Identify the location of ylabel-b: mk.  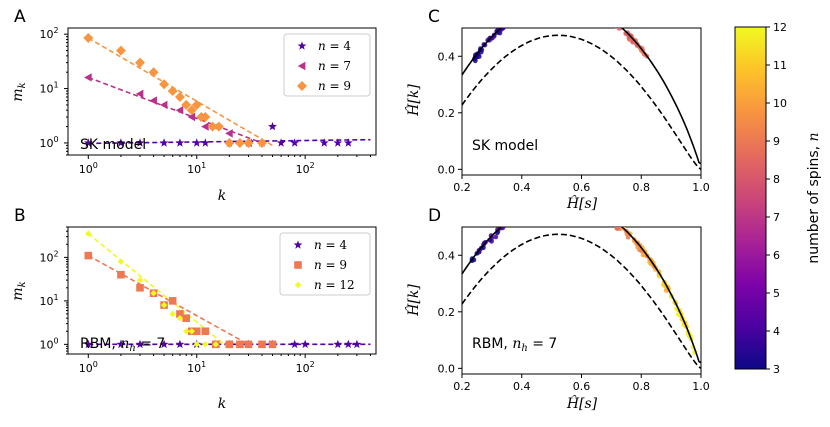
(19, 290).